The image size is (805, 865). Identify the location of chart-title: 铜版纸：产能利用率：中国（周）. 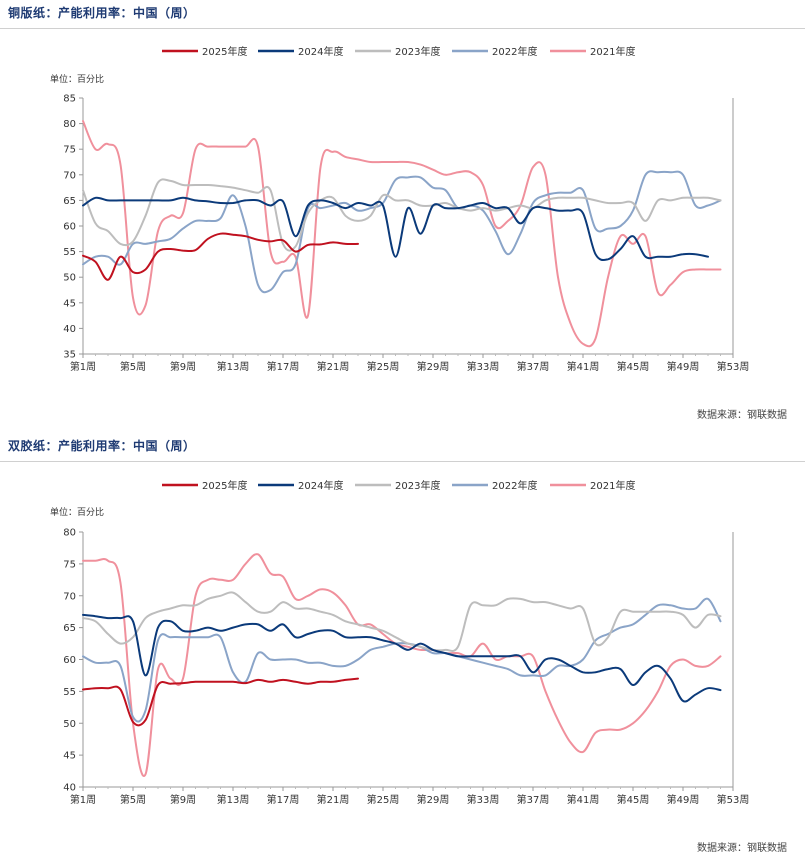
(102, 13).